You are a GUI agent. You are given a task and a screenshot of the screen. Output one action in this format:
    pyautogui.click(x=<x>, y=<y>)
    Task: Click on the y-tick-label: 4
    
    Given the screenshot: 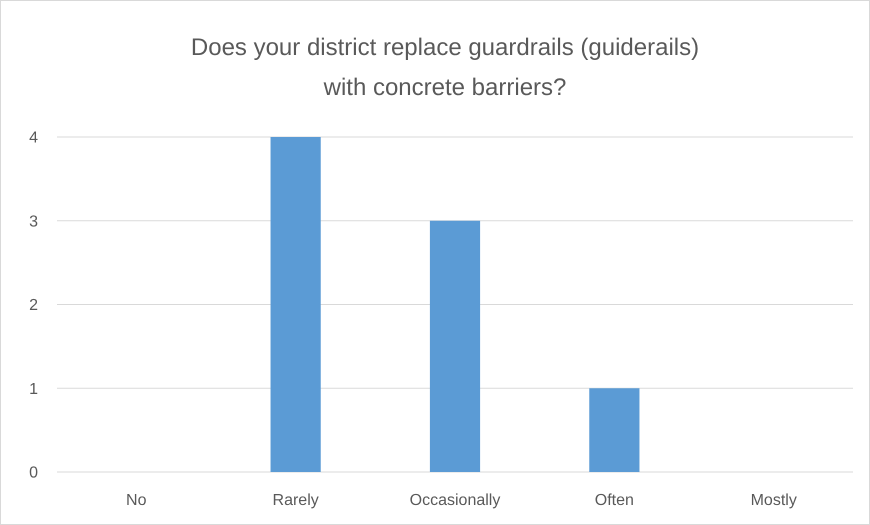 What is the action you would take?
    pyautogui.click(x=33, y=138)
    